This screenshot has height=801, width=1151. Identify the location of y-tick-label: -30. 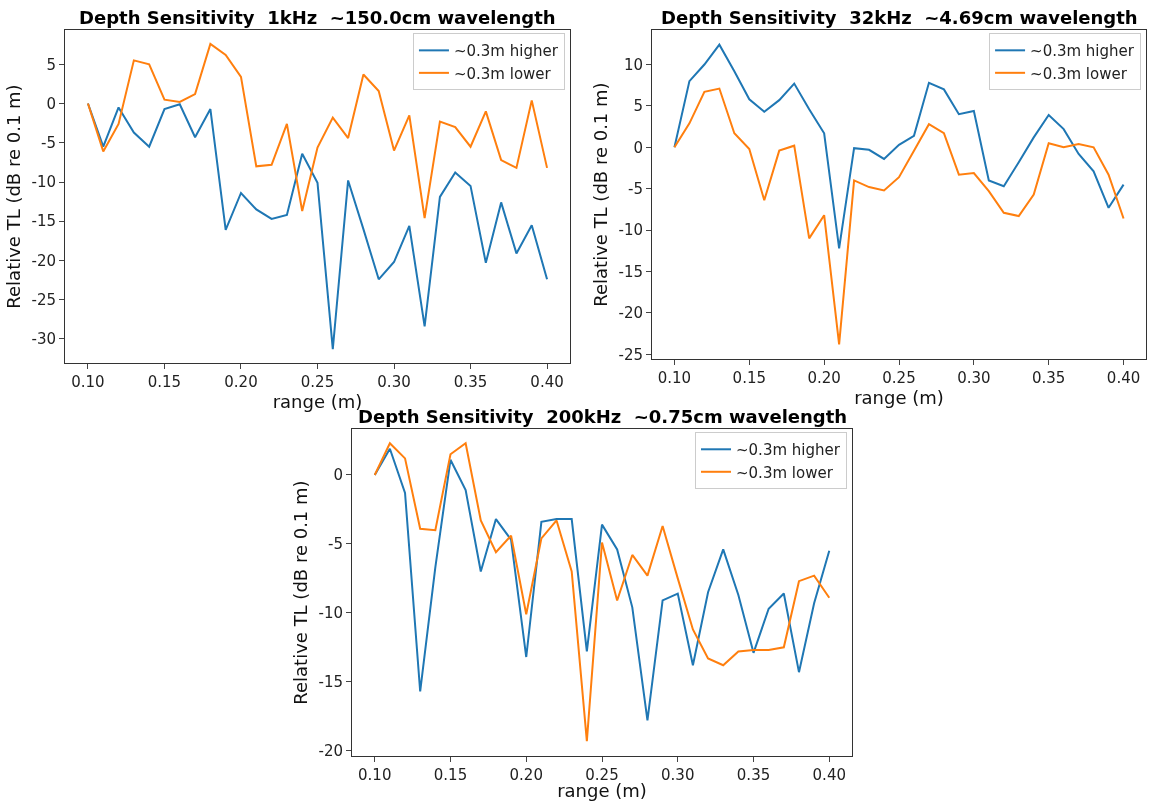
(43, 339).